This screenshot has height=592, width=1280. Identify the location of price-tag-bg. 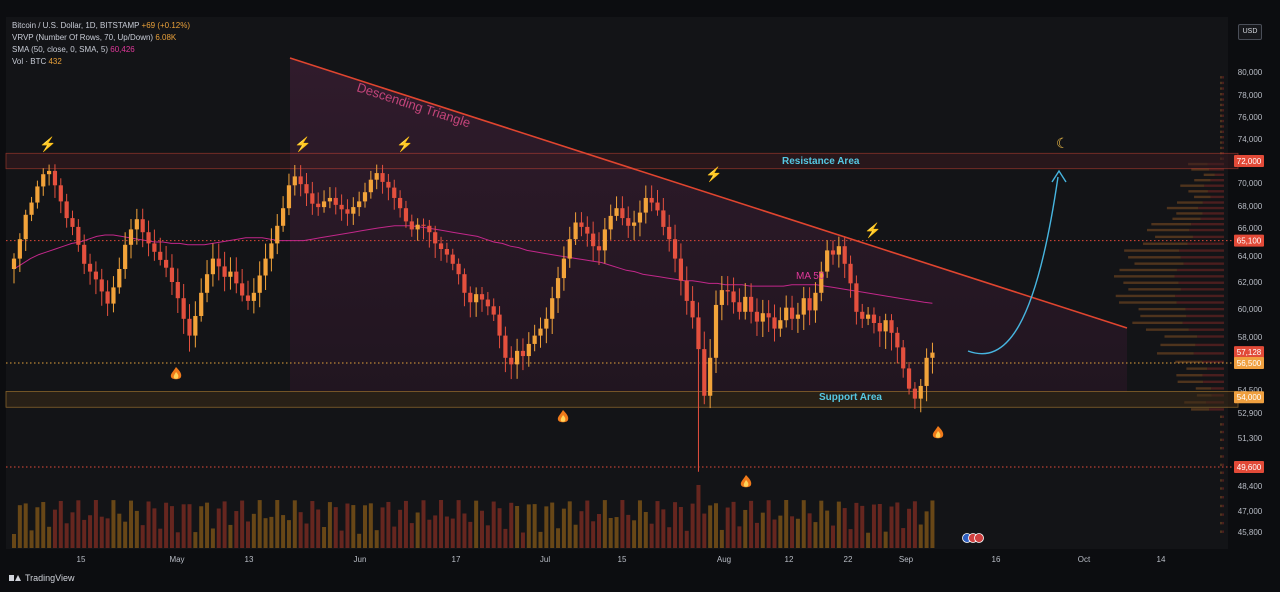
(1249, 161).